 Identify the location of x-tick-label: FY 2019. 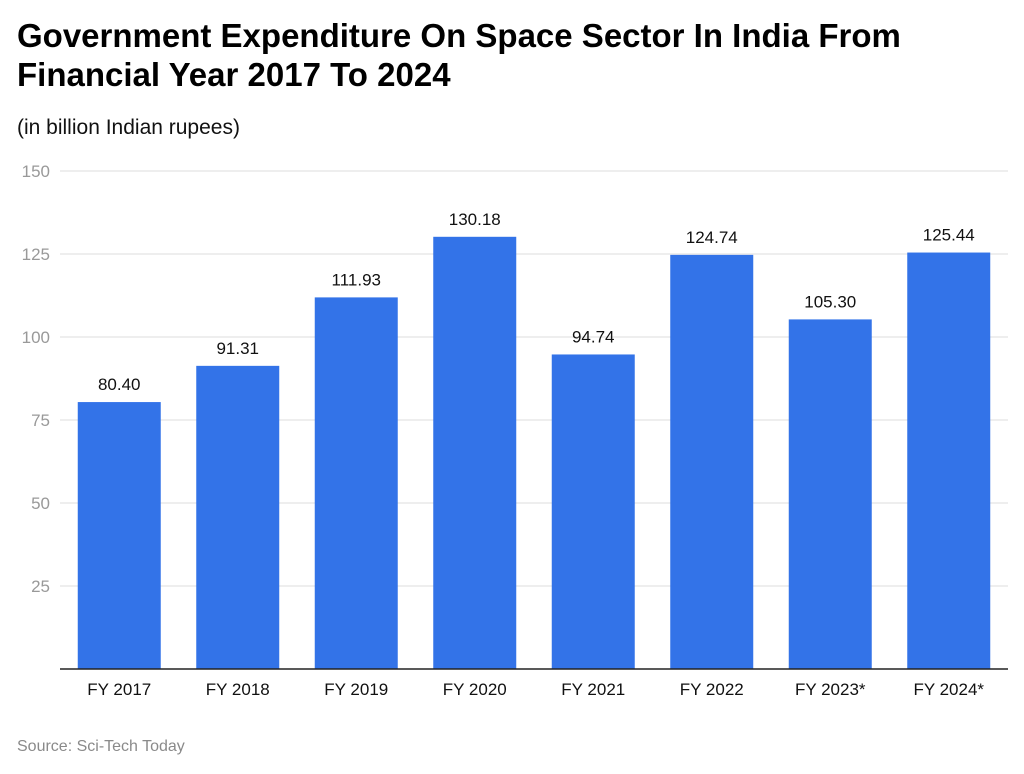
(356, 689).